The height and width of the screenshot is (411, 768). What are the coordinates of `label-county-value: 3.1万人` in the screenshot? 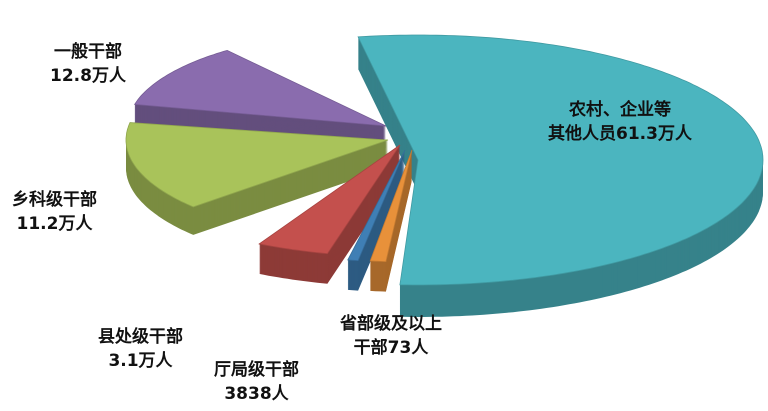 It's located at (140, 361).